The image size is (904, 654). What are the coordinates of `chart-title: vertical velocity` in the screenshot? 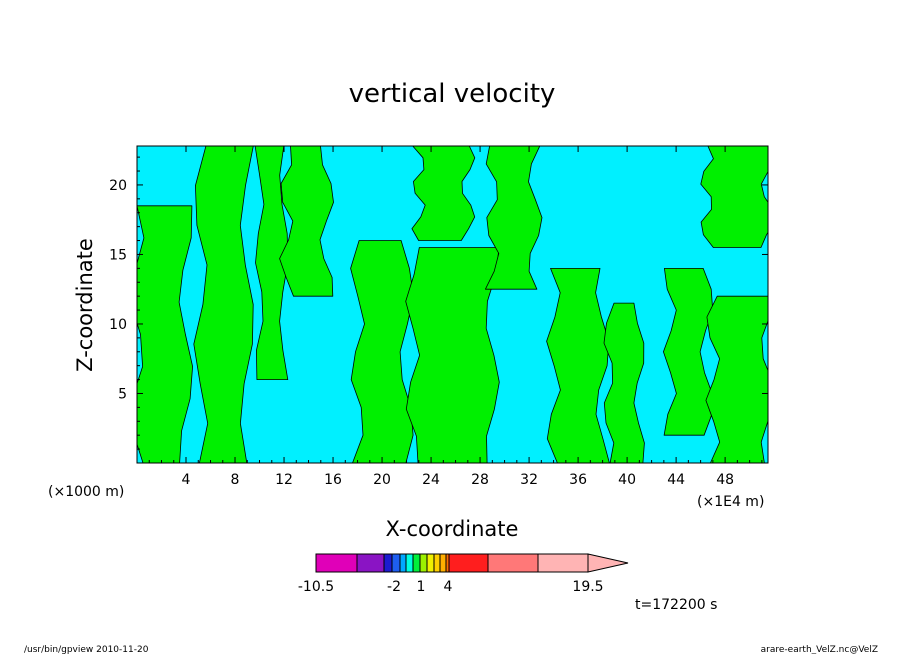 It's located at (452, 94).